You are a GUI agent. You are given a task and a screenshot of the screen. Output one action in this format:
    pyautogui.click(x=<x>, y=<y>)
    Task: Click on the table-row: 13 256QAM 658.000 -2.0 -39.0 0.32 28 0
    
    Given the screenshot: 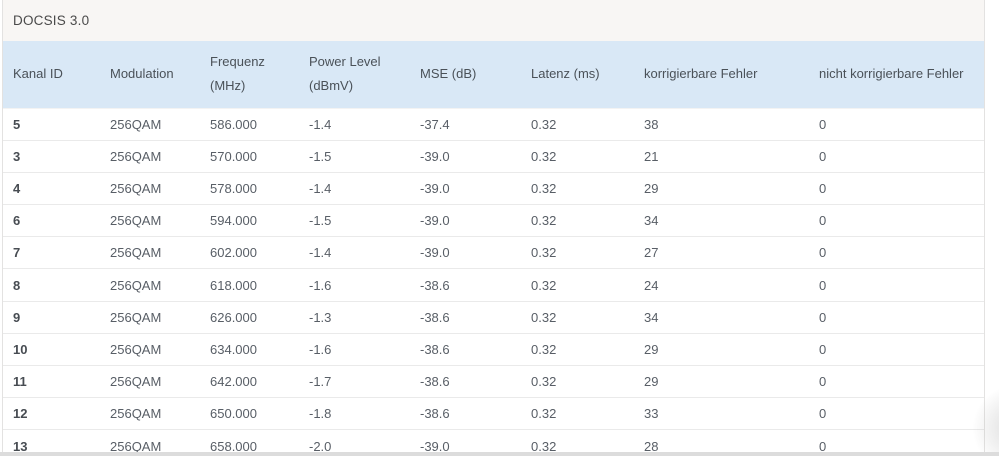 What is the action you would take?
    pyautogui.click(x=493, y=442)
    